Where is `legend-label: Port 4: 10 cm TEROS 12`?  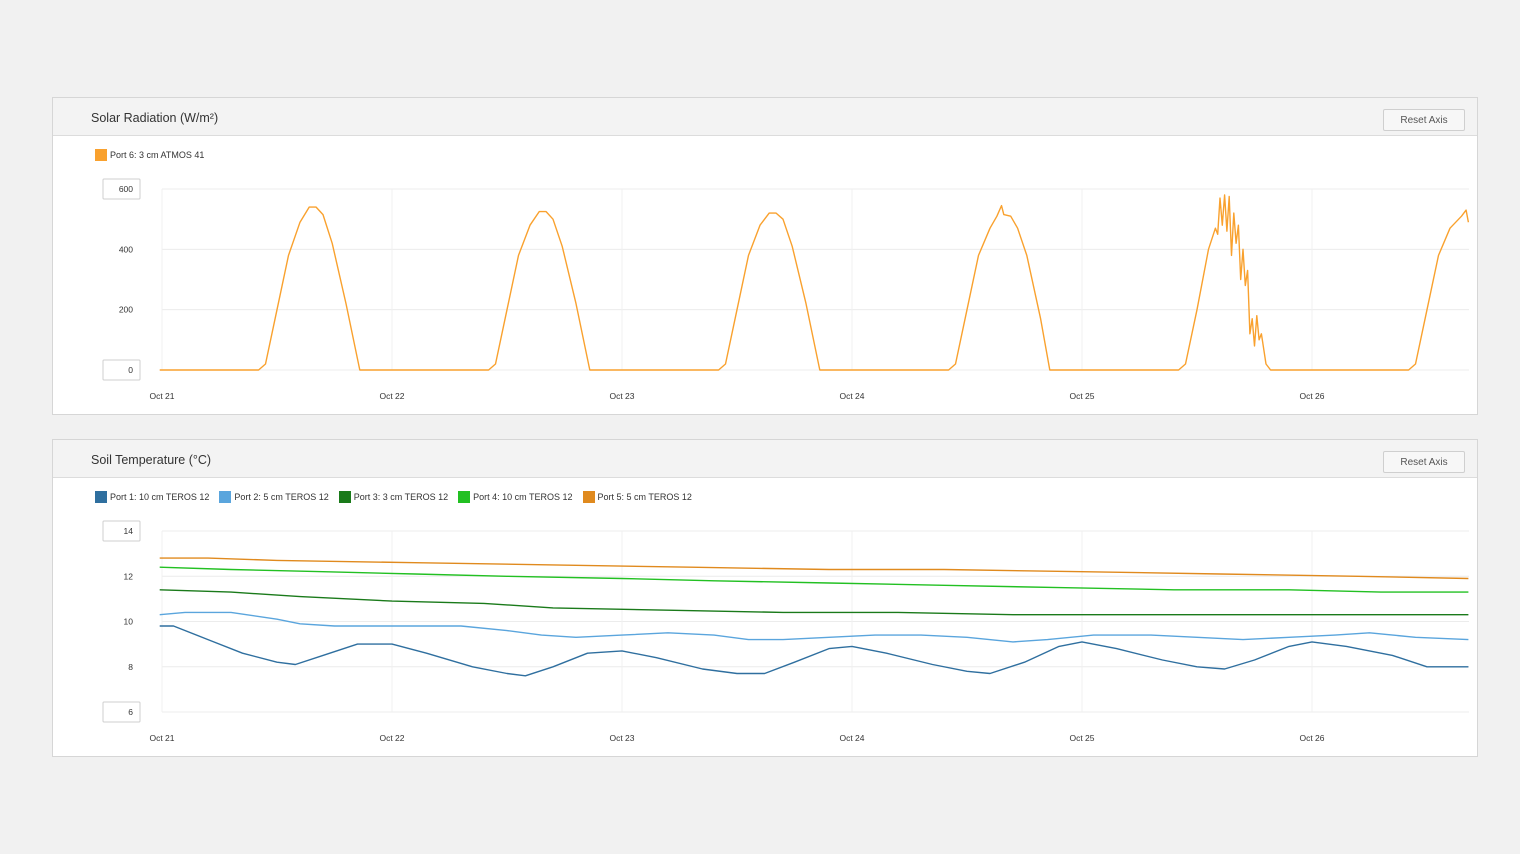 legend-label: Port 4: 10 cm TEROS 12 is located at coordinates (523, 497).